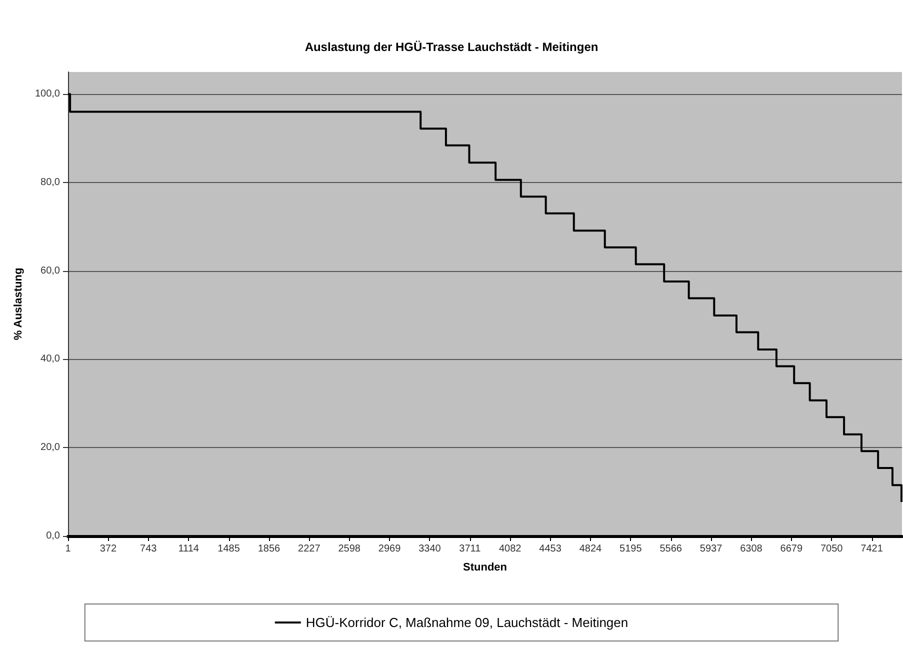 The width and height of the screenshot is (903, 653). Describe the element at coordinates (872, 549) in the screenshot. I see `x-tick-label: 7421` at that location.